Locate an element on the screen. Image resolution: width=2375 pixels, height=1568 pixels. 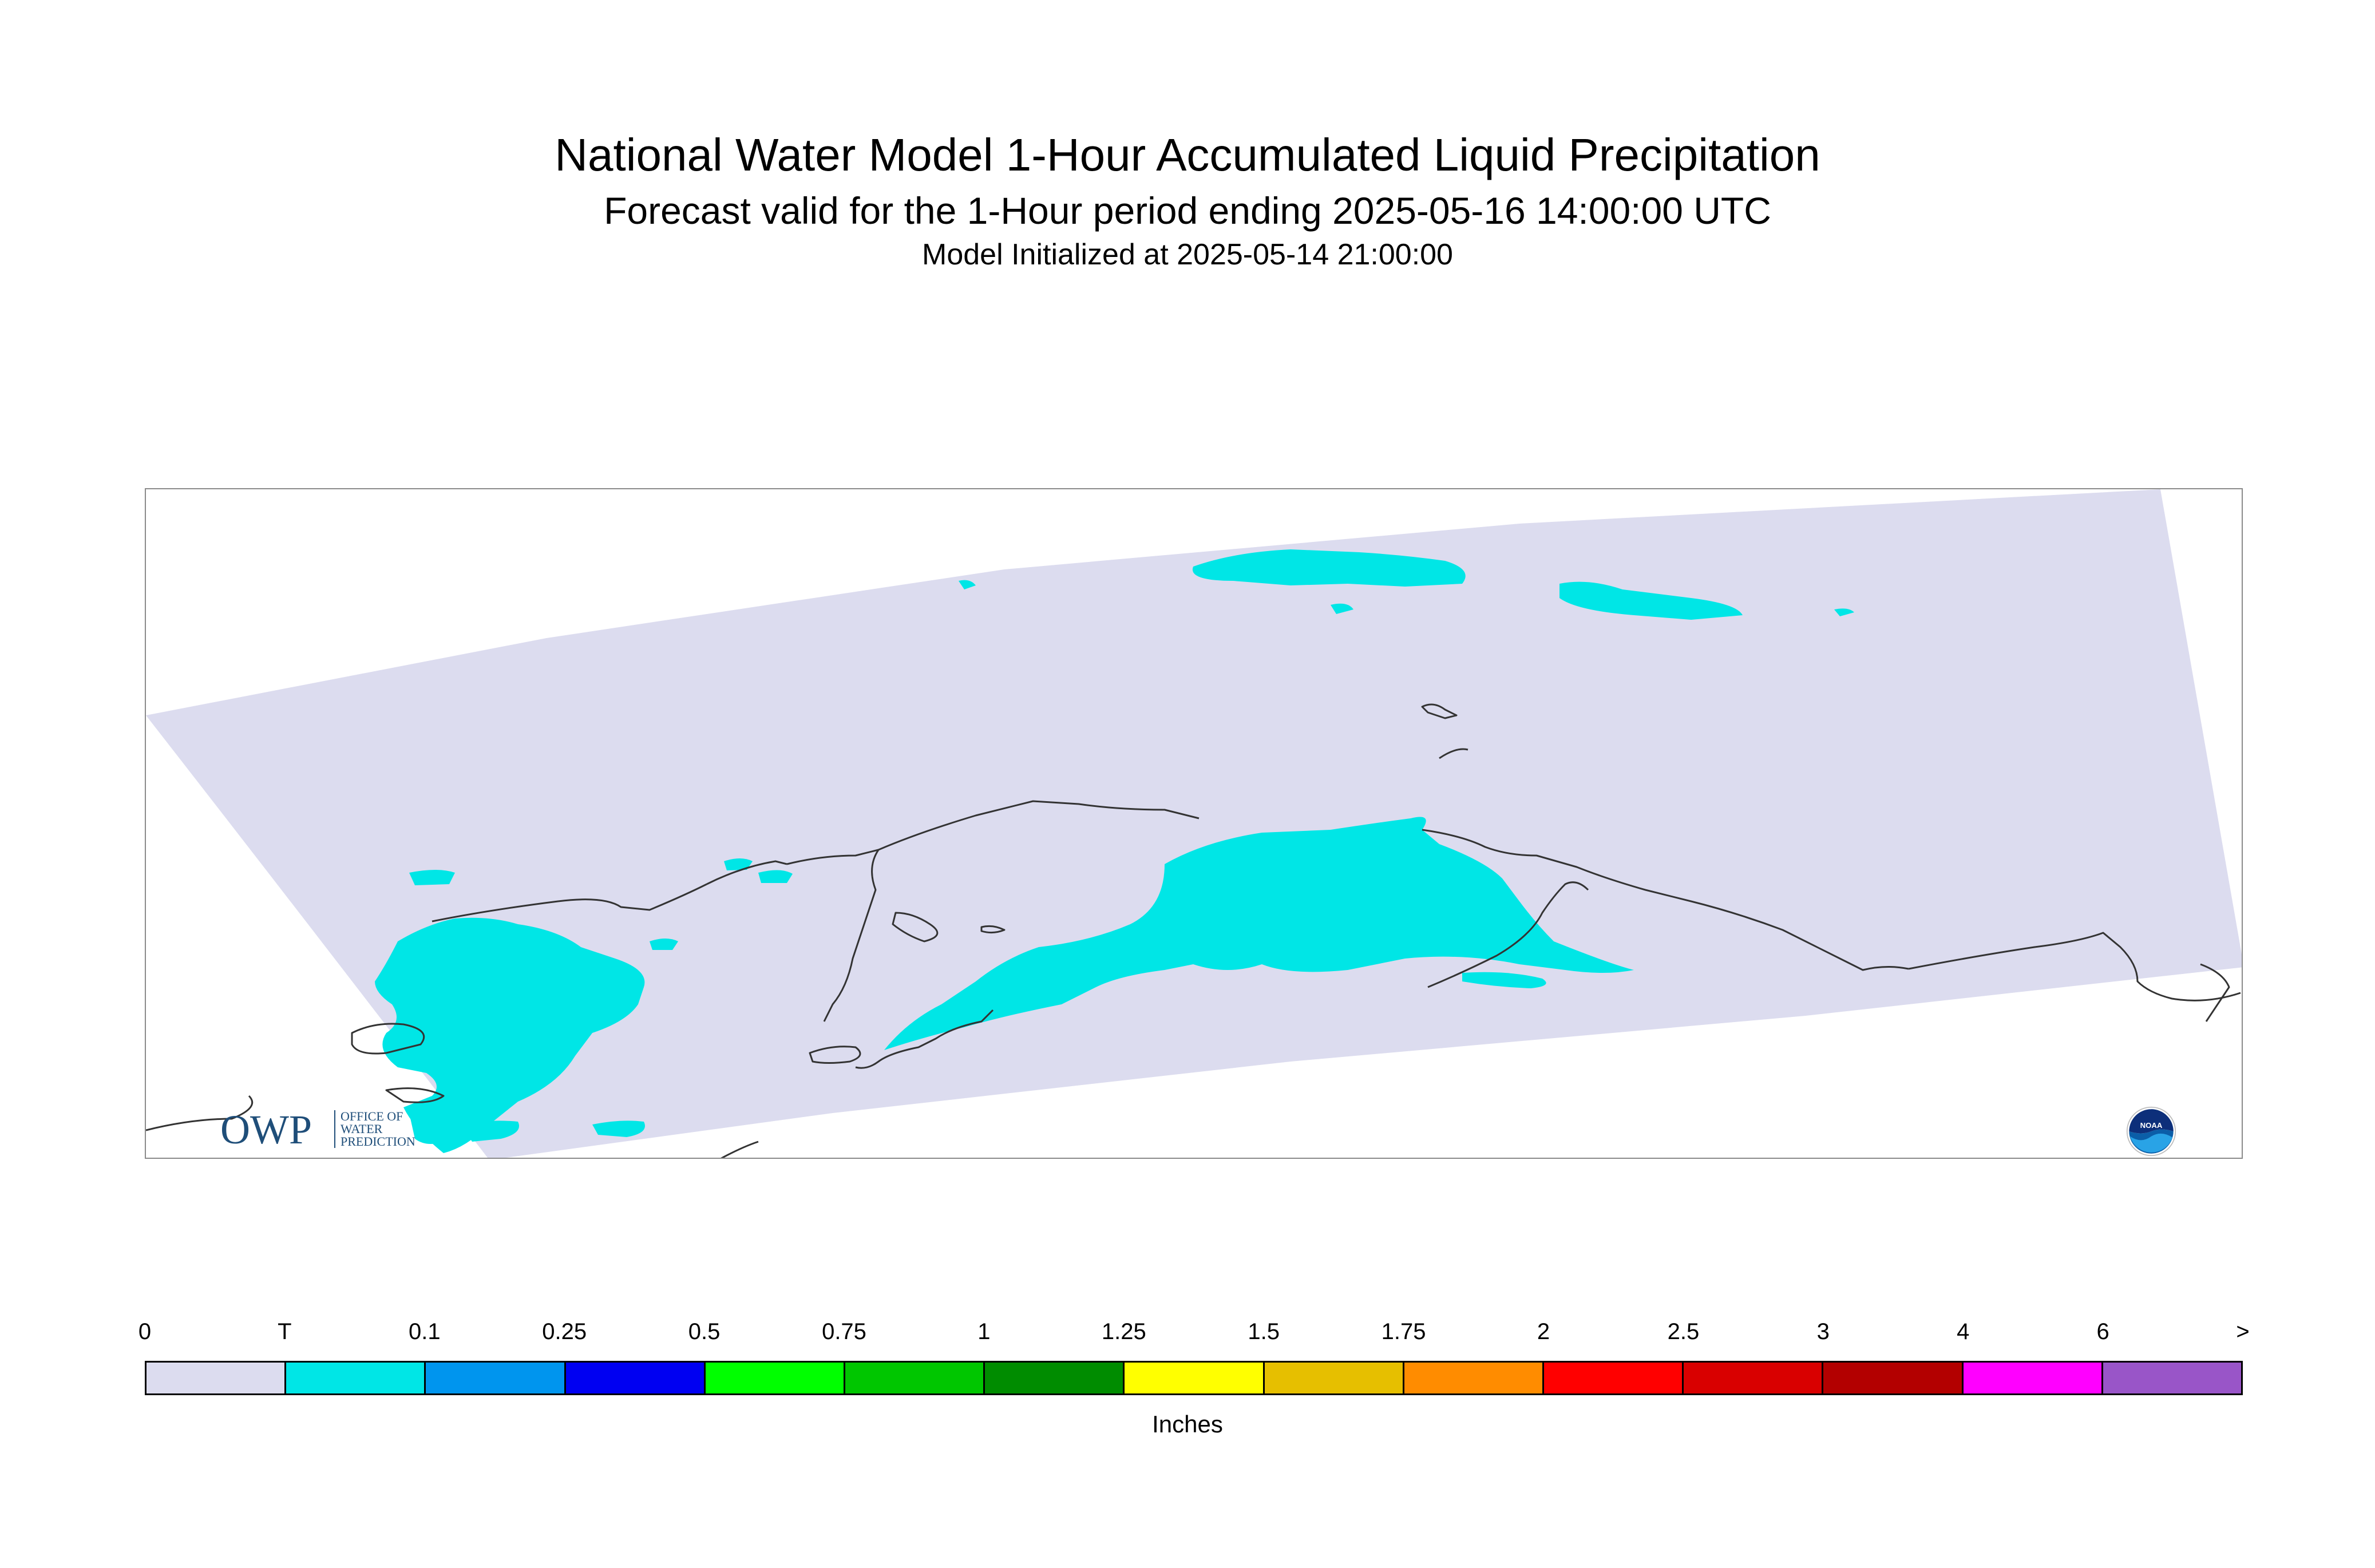
noaa-logo: NOAA is located at coordinates (2151, 1131).